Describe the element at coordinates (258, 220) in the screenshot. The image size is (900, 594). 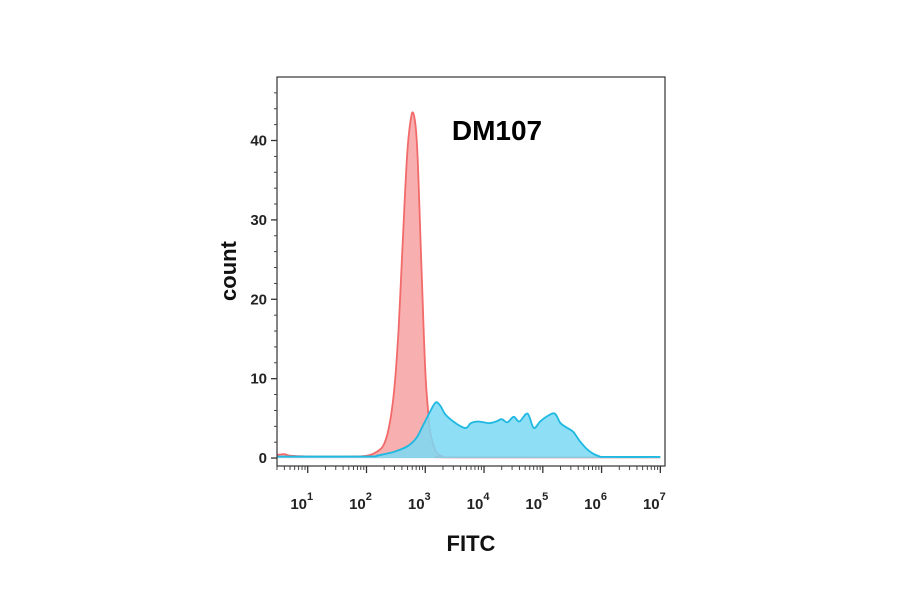
I see `y-tick-label: 30` at that location.